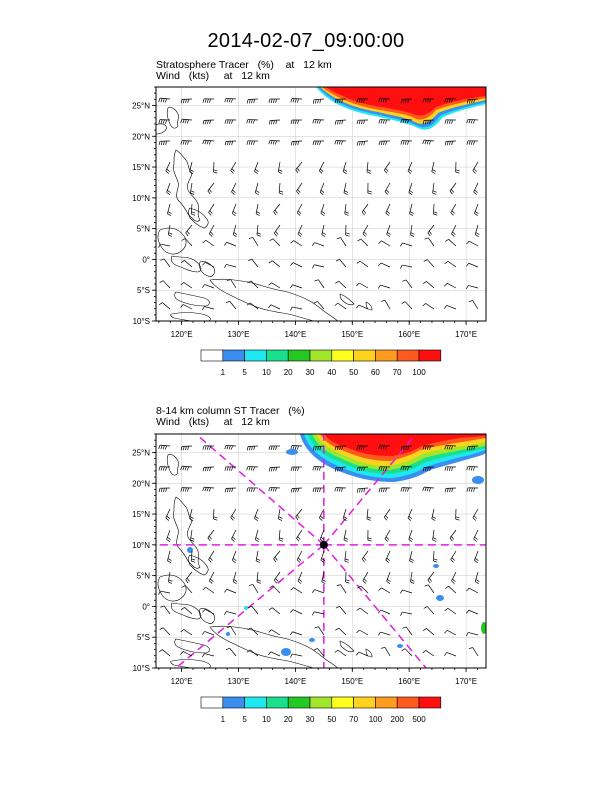  Describe the element at coordinates (141, 105) in the screenshot. I see `lat-tick-label: 25°N` at that location.